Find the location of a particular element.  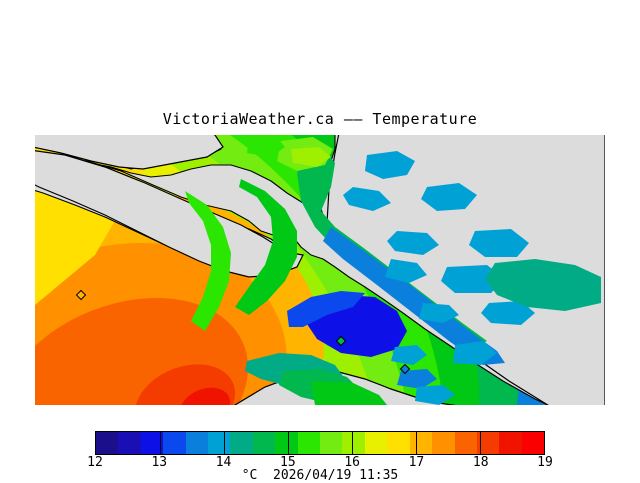

station-northeast is located at coordinates (405, 369).